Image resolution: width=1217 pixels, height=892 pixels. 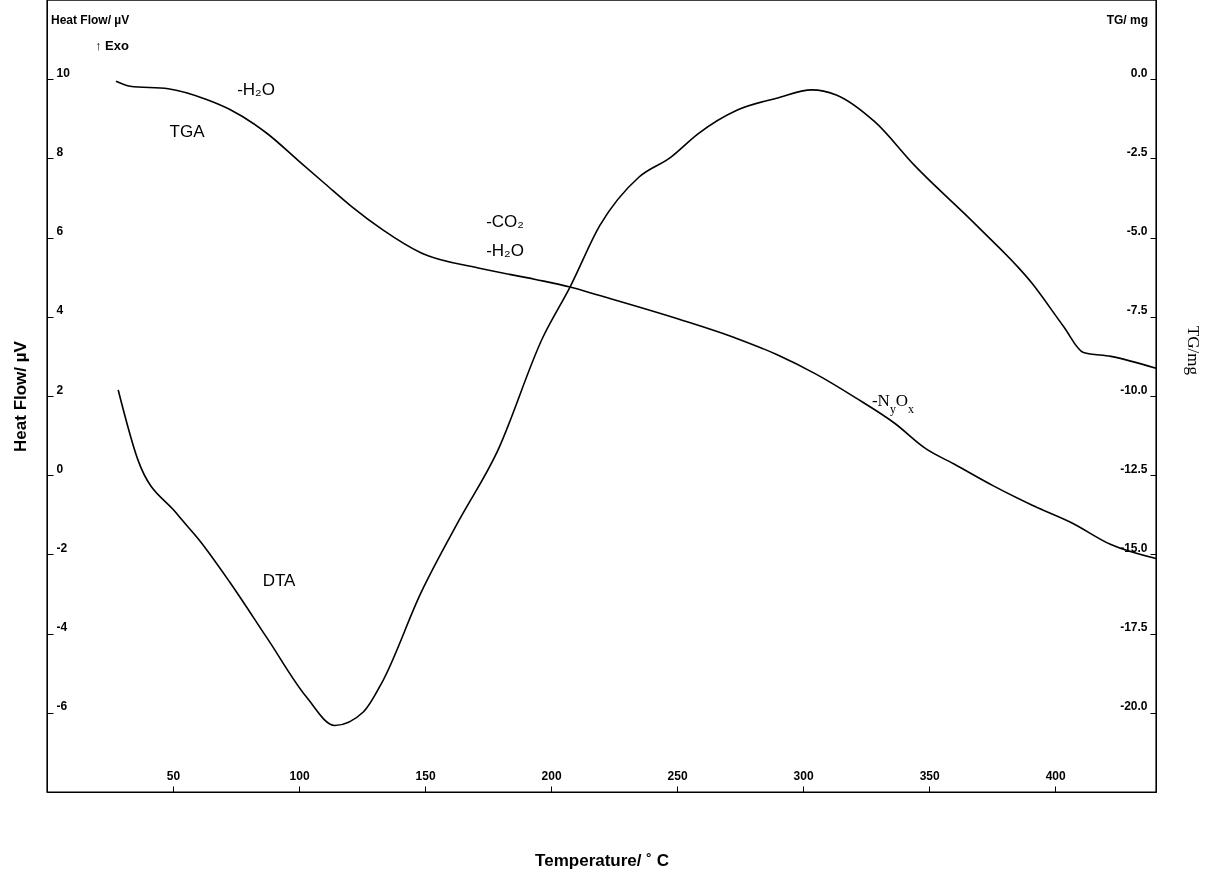 I want to click on annotation: DTA, so click(x=279, y=580).